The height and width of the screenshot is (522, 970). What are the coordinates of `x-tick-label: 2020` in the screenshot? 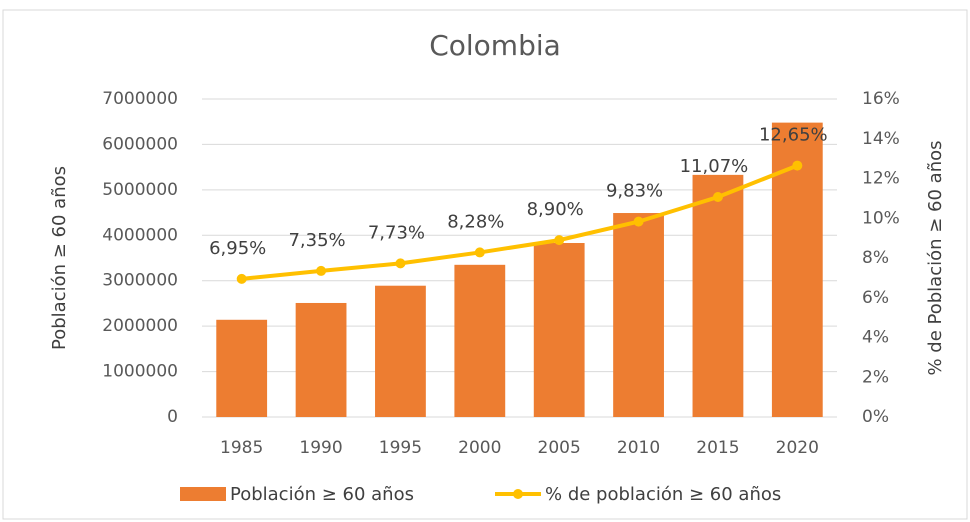 It's located at (797, 448).